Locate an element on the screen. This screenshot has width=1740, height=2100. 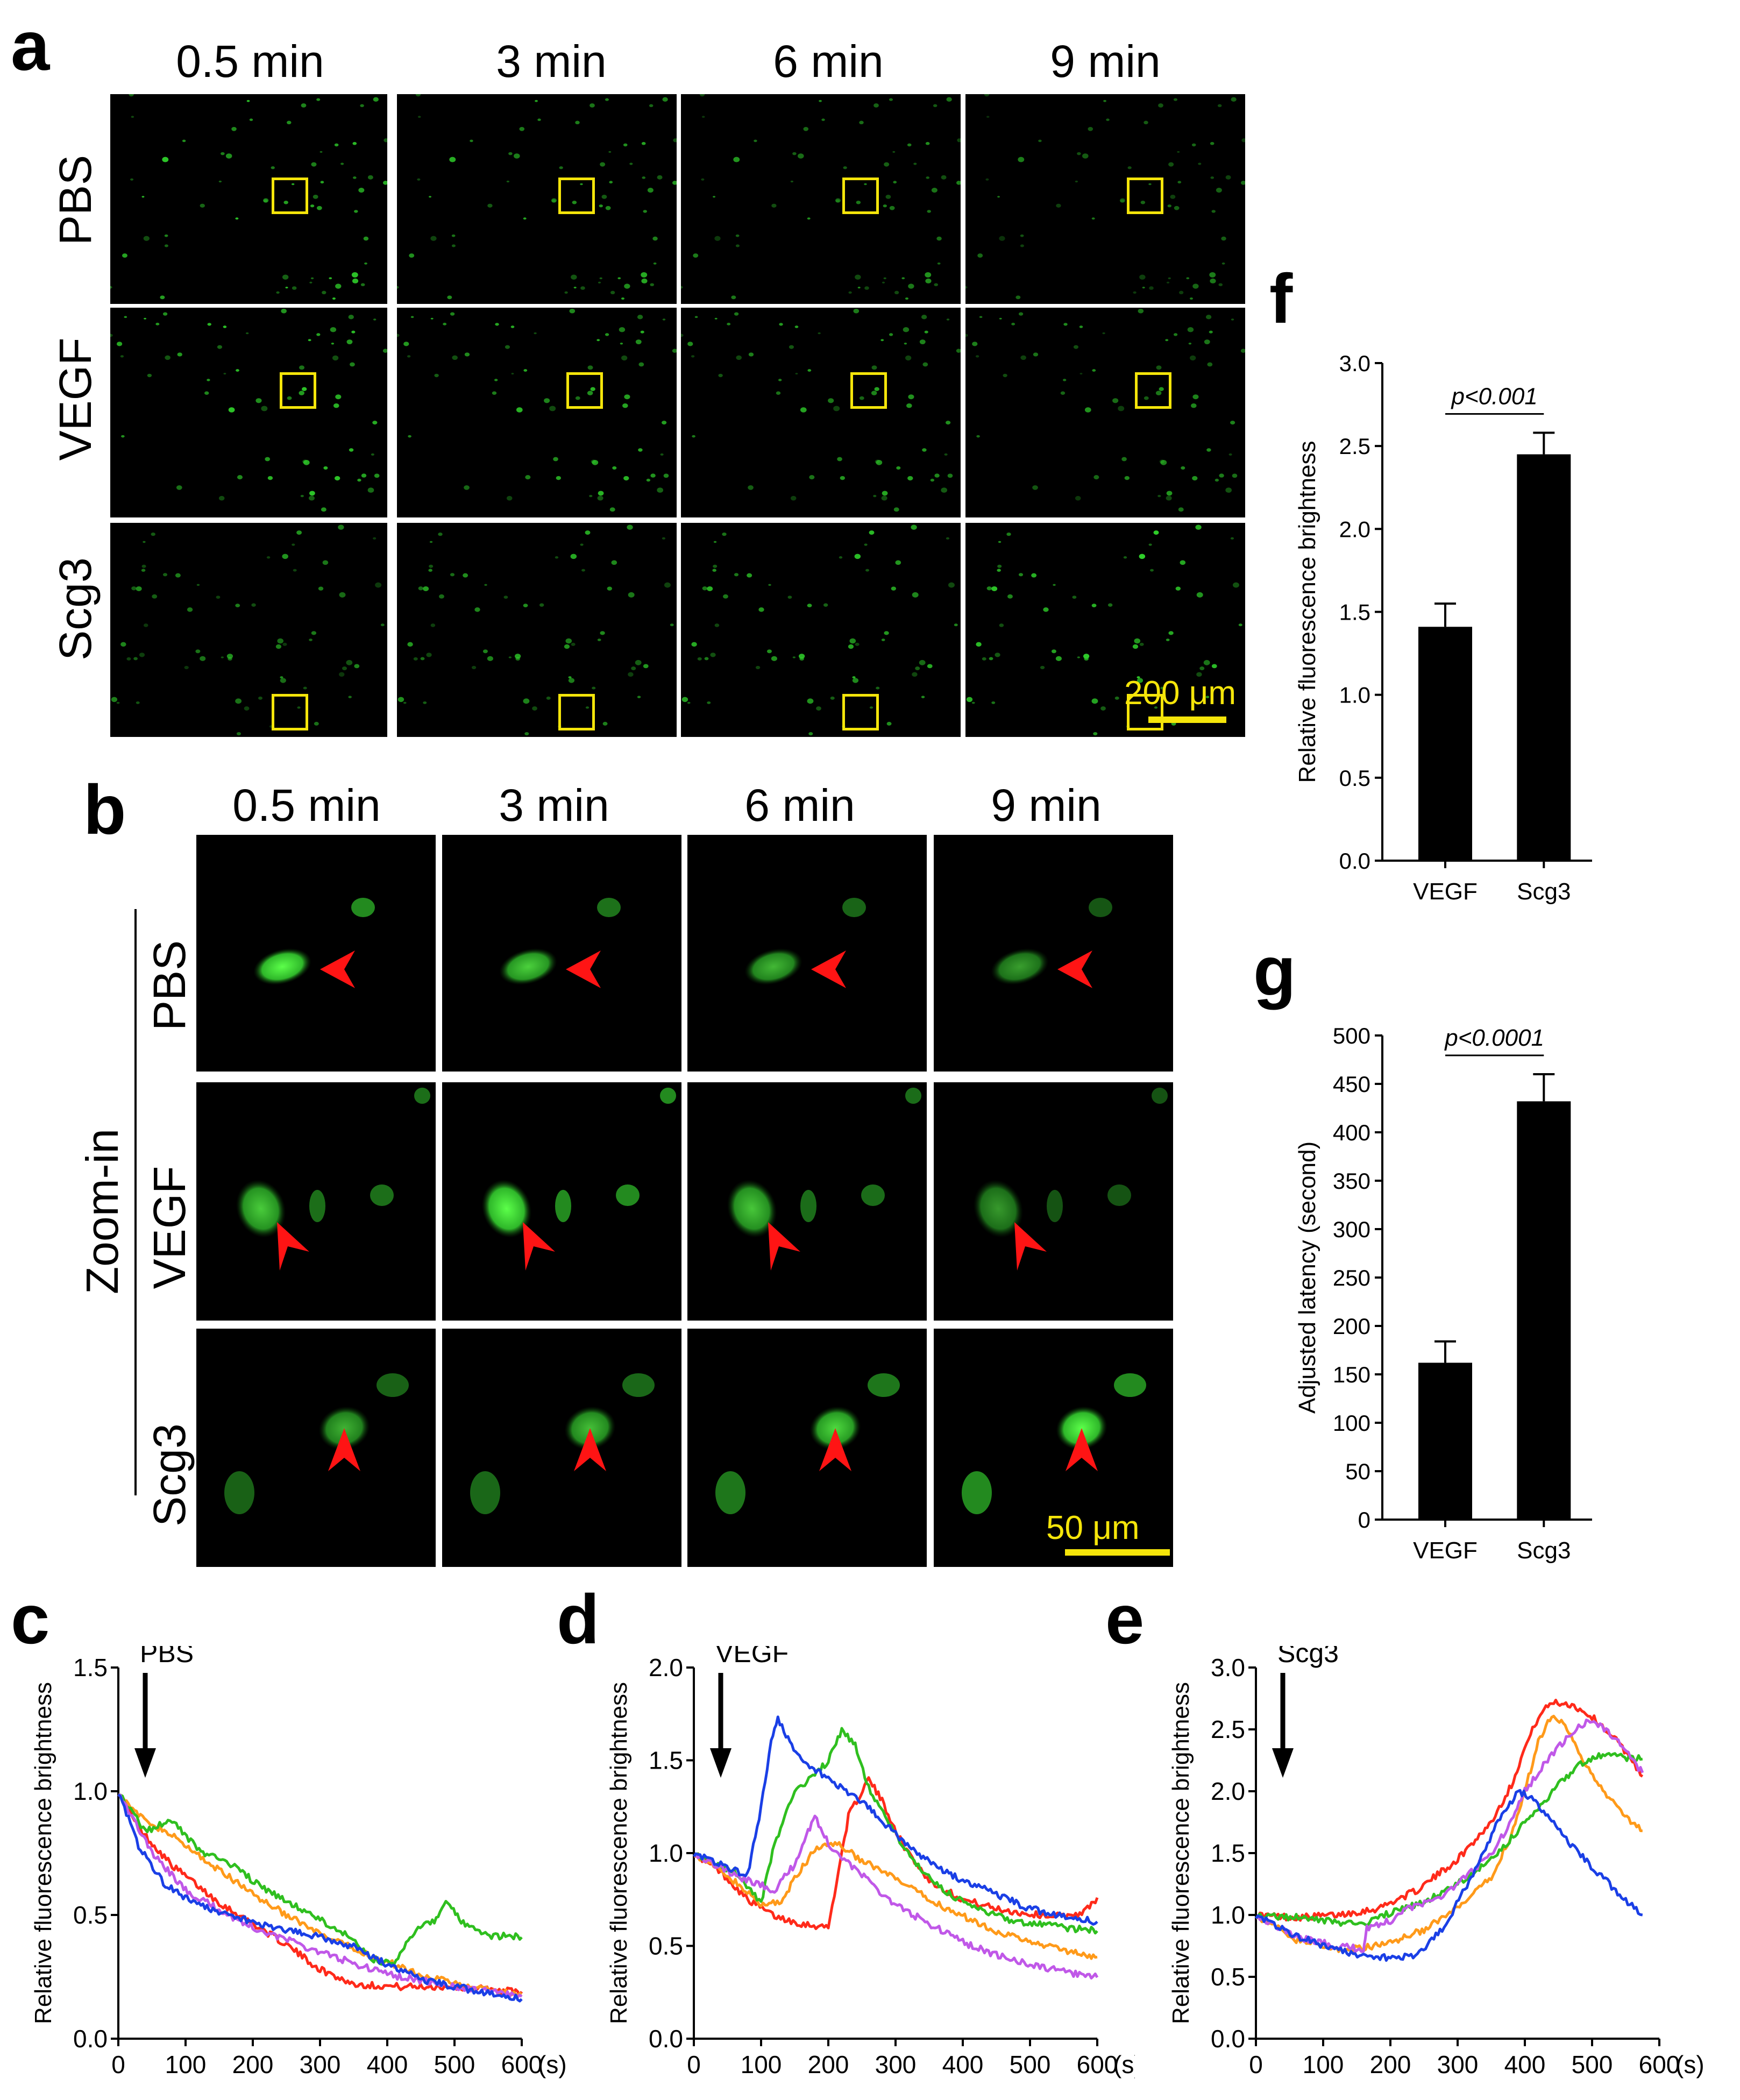
red-arrowhead-icon is located at coordinates (835, 1449).